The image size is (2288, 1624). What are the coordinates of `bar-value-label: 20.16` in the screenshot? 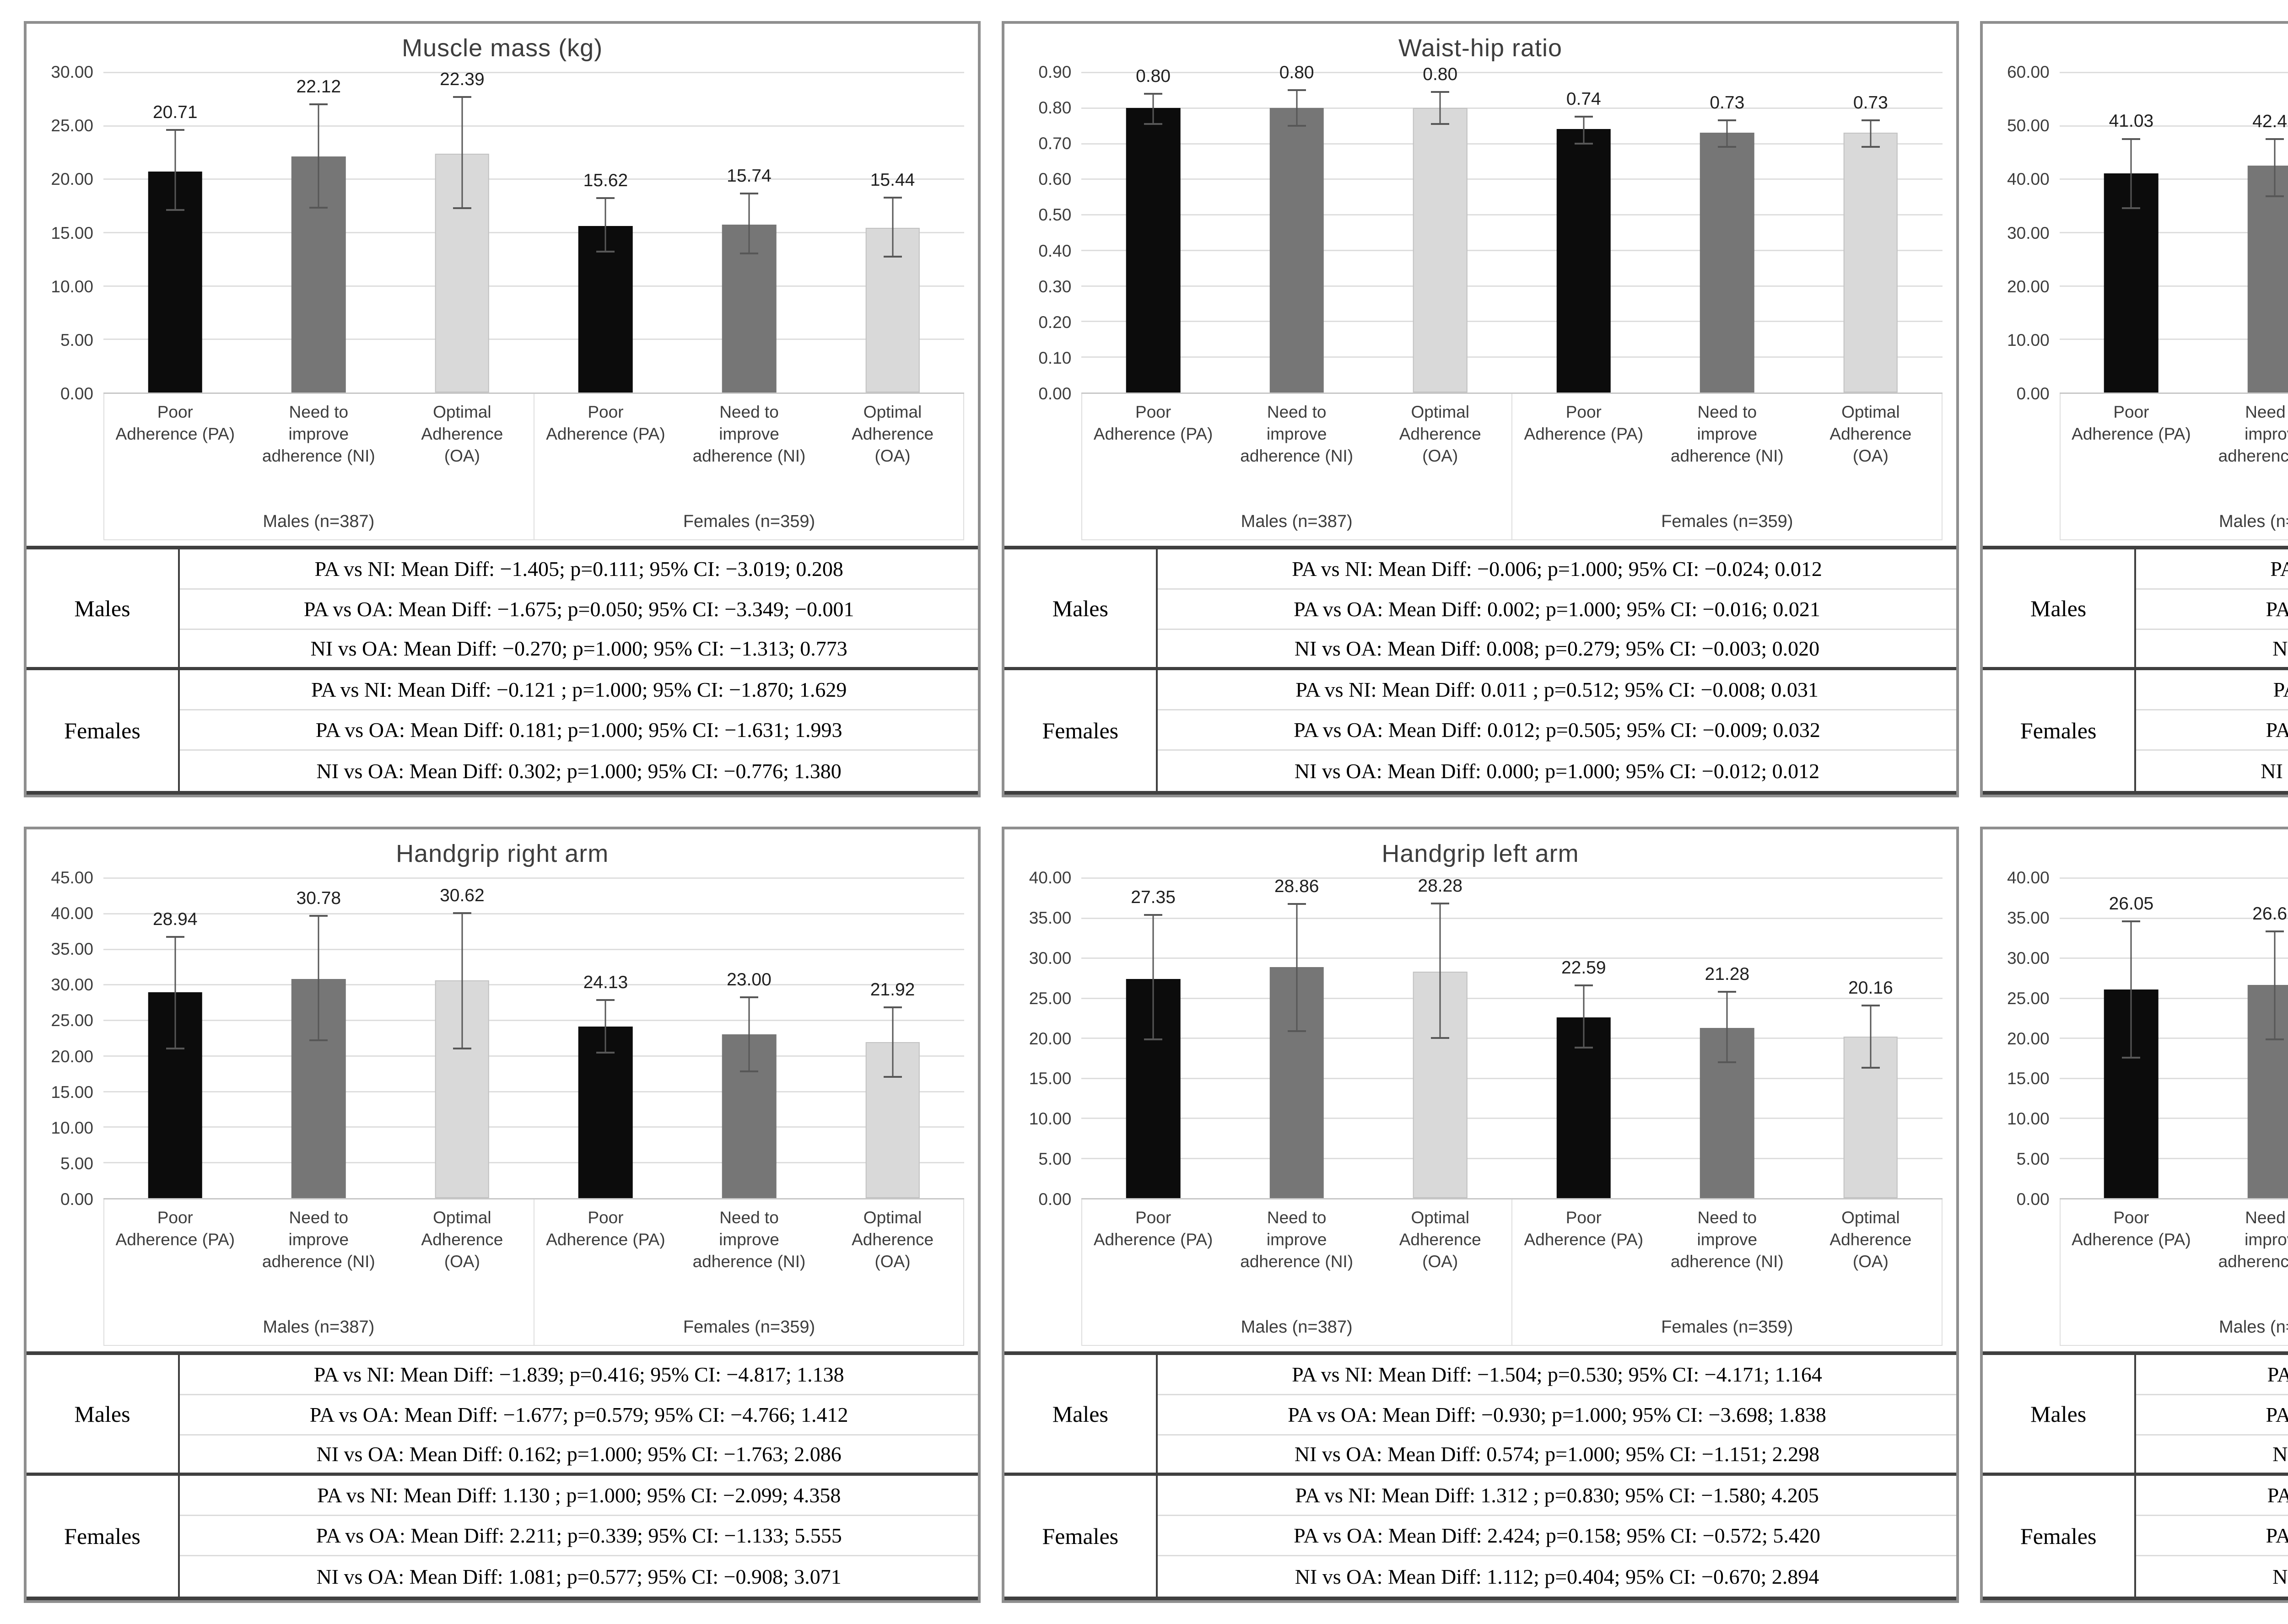 It's located at (1871, 988).